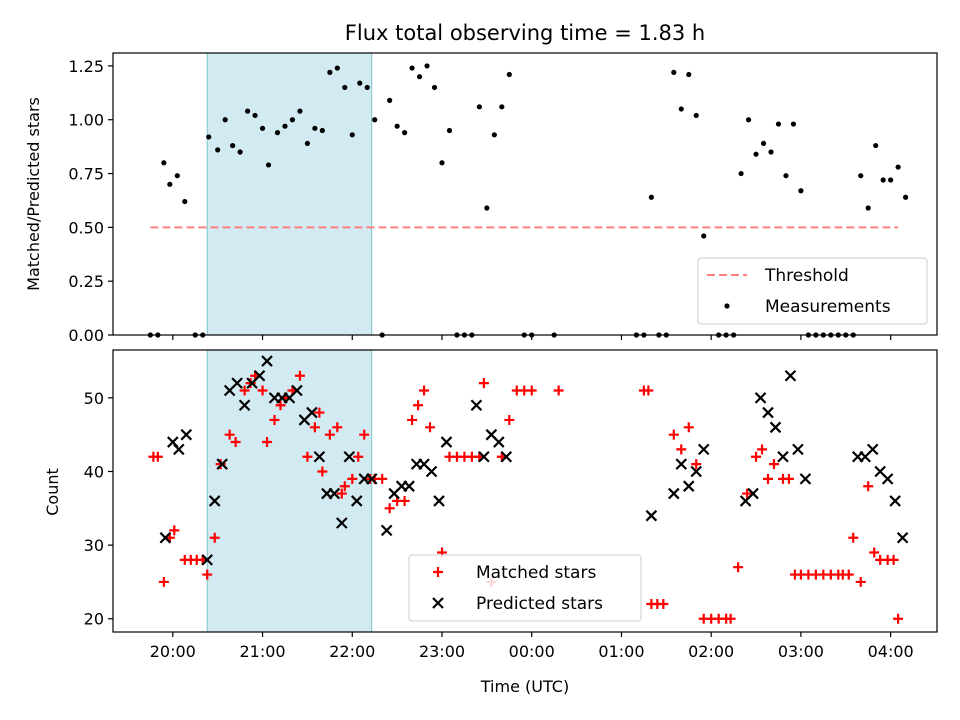  Describe the element at coordinates (536, 573) in the screenshot. I see `legend-matched-label: Matched stars` at that location.